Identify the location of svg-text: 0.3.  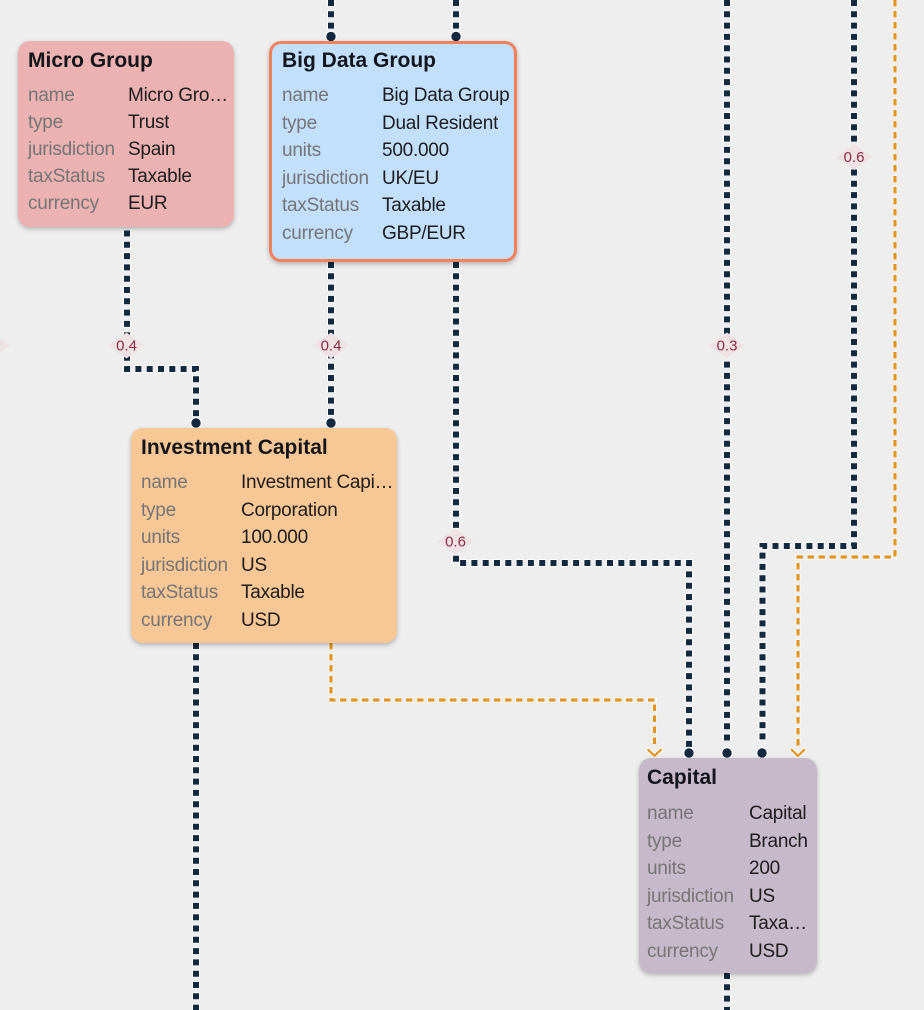
(727, 346).